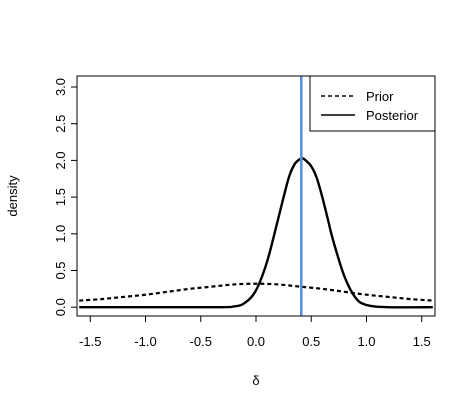  I want to click on y-tick-label: 0.5, so click(60, 270).